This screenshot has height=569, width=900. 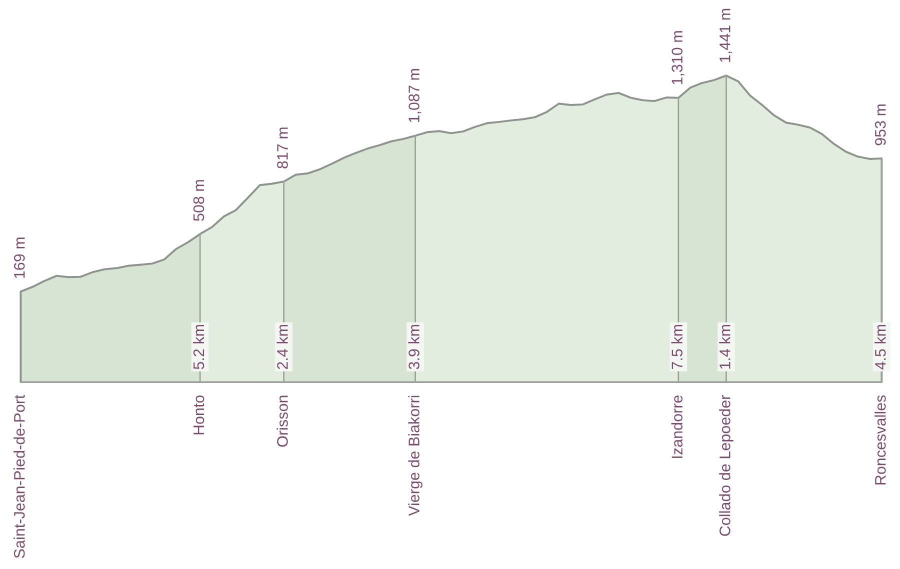 What do you see at coordinates (726, 465) in the screenshot?
I see `x-tick-label: Collado de Lepoeder` at bounding box center [726, 465].